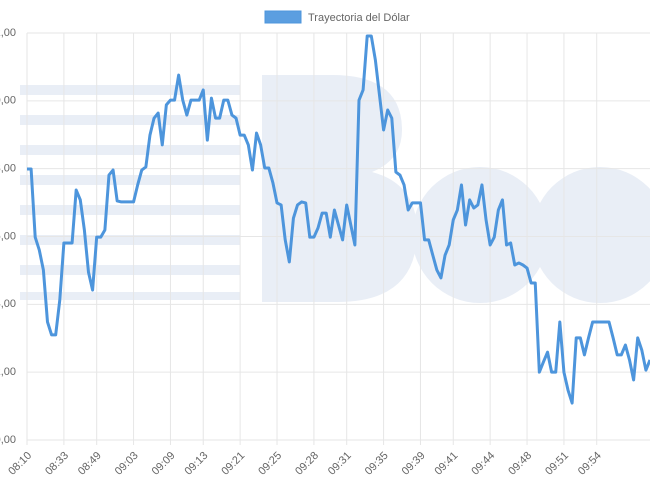 This screenshot has width=650, height=487. Describe the element at coordinates (8, 236) in the screenshot. I see `y-tick-label: 6,00` at that location.